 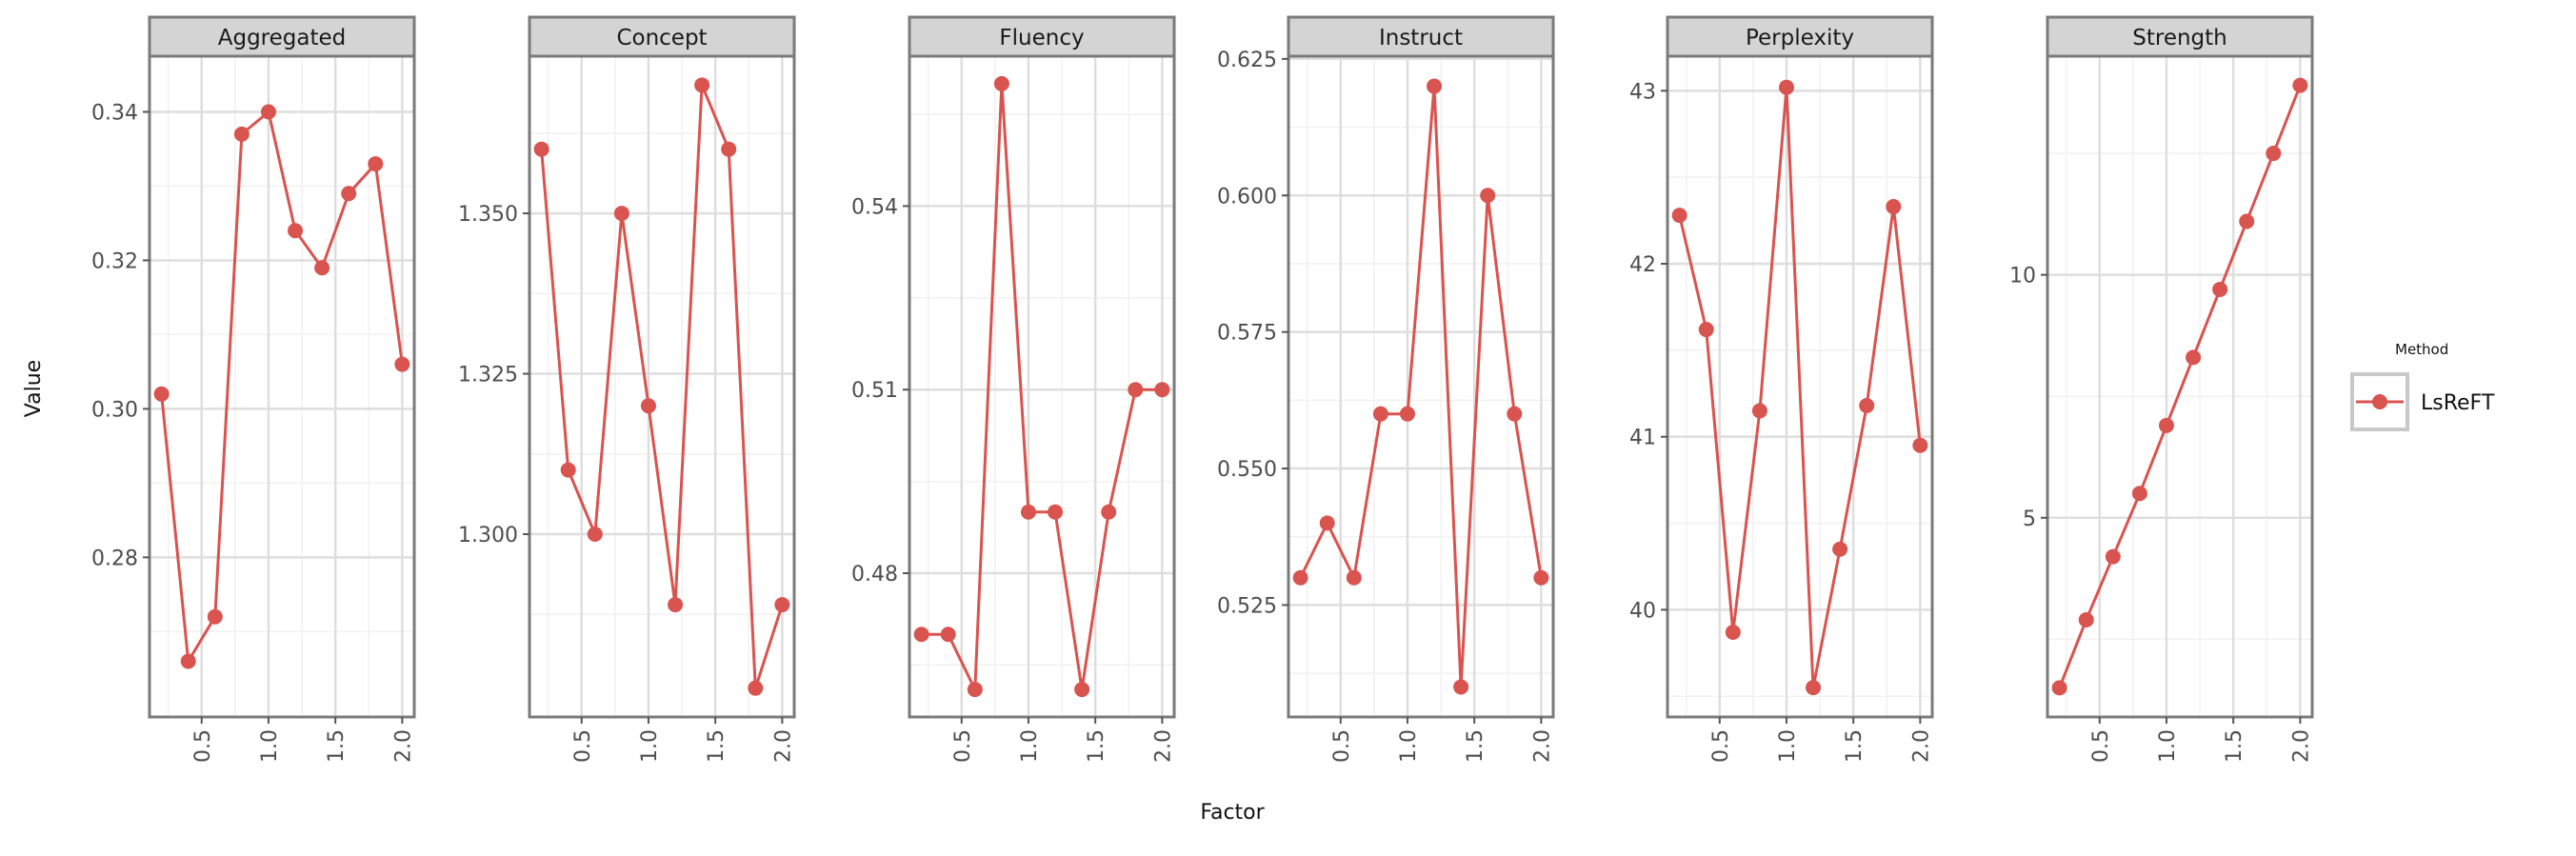 I want to click on facet-title: Fluency, so click(x=1041, y=38).